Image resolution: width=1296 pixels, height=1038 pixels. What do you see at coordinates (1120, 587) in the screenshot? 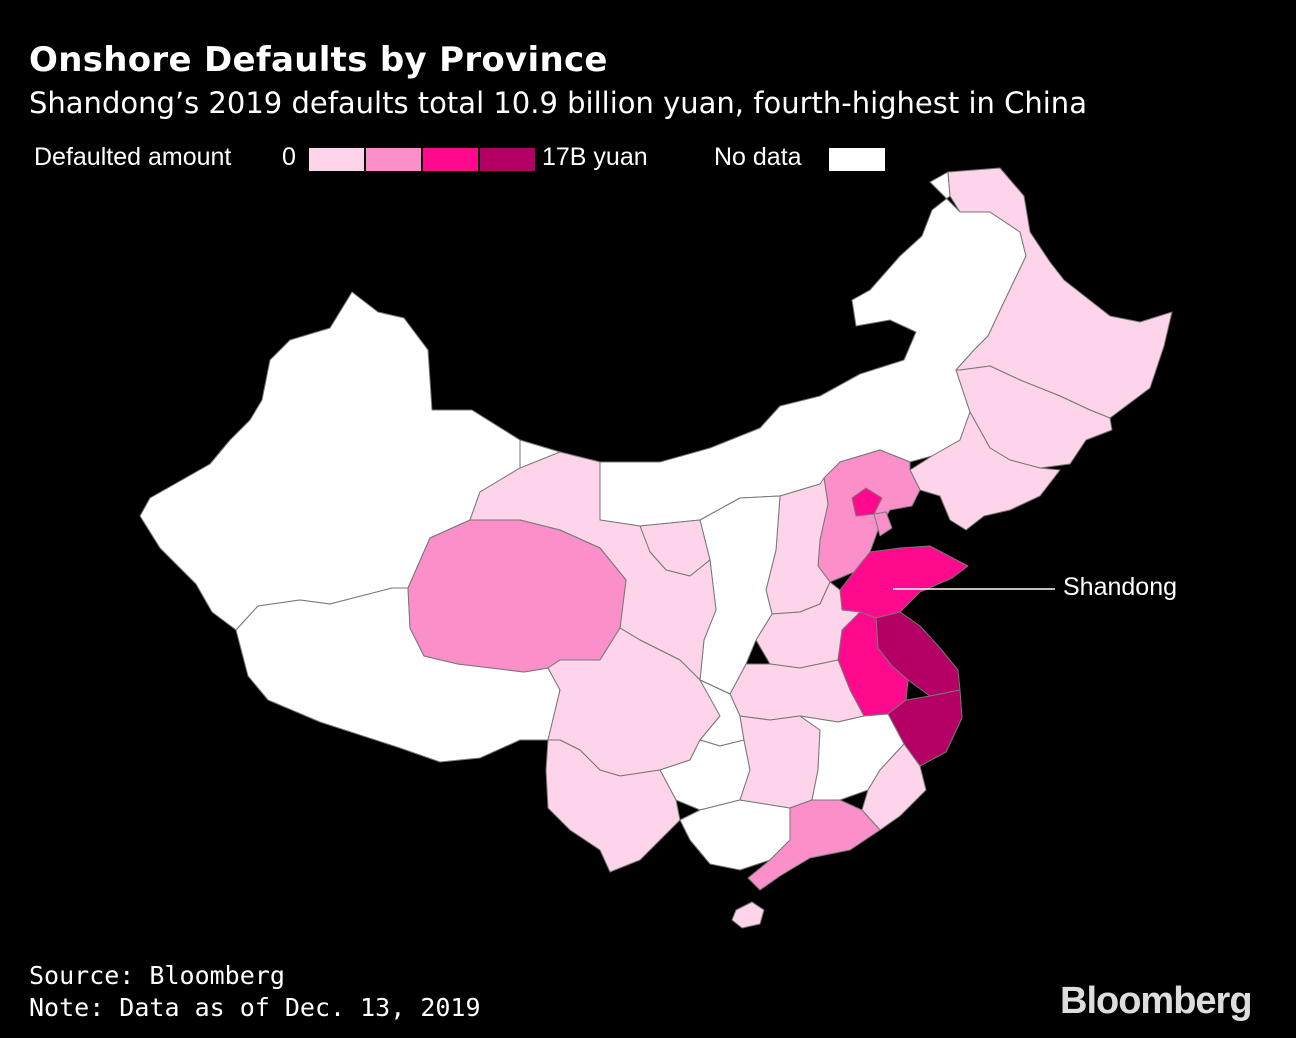
I see `shandong-callout-label: Shandong` at bounding box center [1120, 587].